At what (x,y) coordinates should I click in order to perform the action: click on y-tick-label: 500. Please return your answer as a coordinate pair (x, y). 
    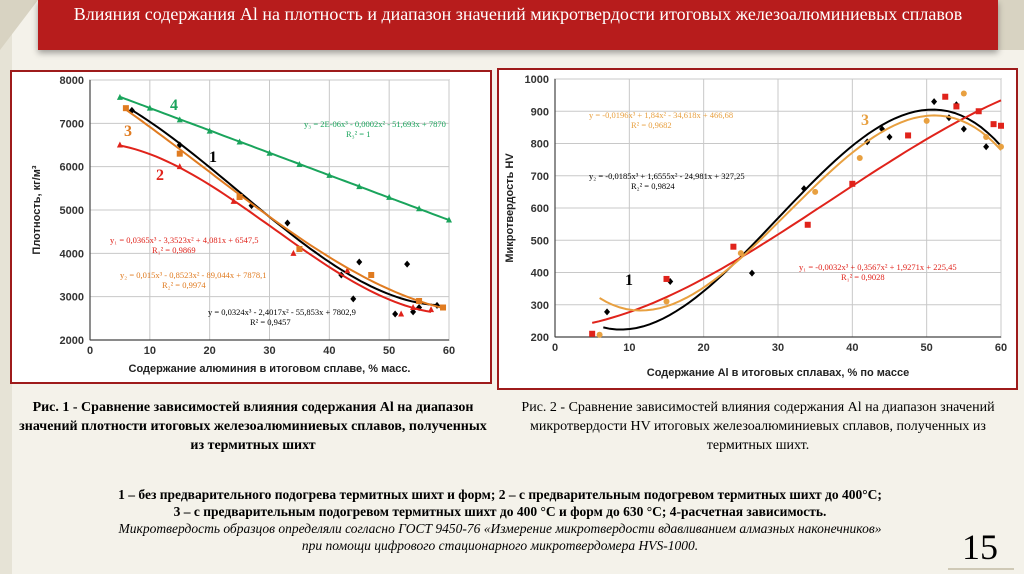
    Looking at the image, I should click on (540, 241).